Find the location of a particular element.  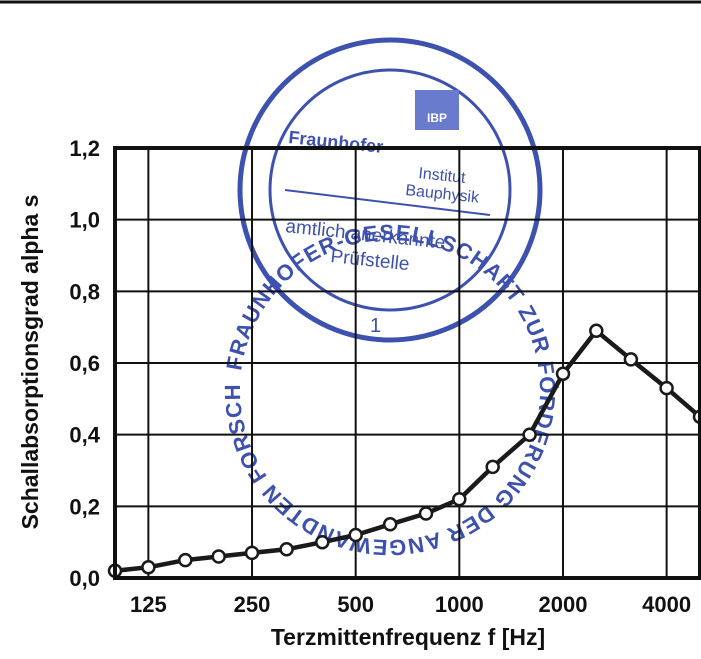

stamp-divider is located at coordinates (387, 202).